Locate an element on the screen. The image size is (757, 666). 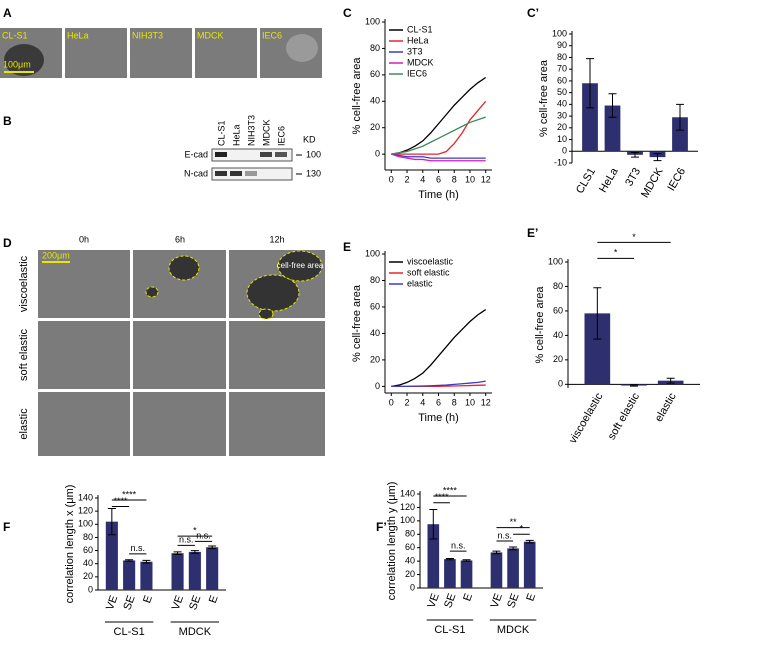
x-tick-label: 4 is located at coordinates (422, 179).